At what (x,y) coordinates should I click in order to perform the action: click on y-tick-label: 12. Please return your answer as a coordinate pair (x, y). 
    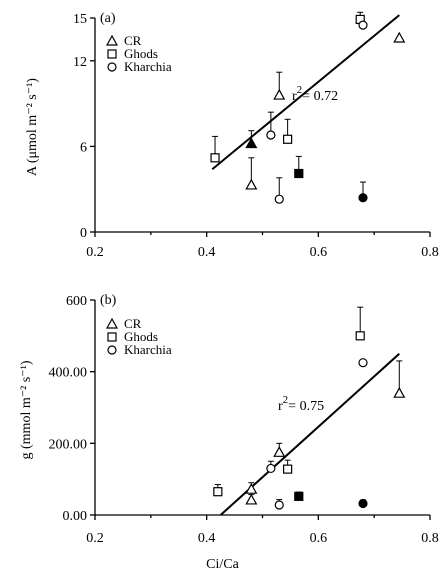
    Looking at the image, I should click on (80, 62).